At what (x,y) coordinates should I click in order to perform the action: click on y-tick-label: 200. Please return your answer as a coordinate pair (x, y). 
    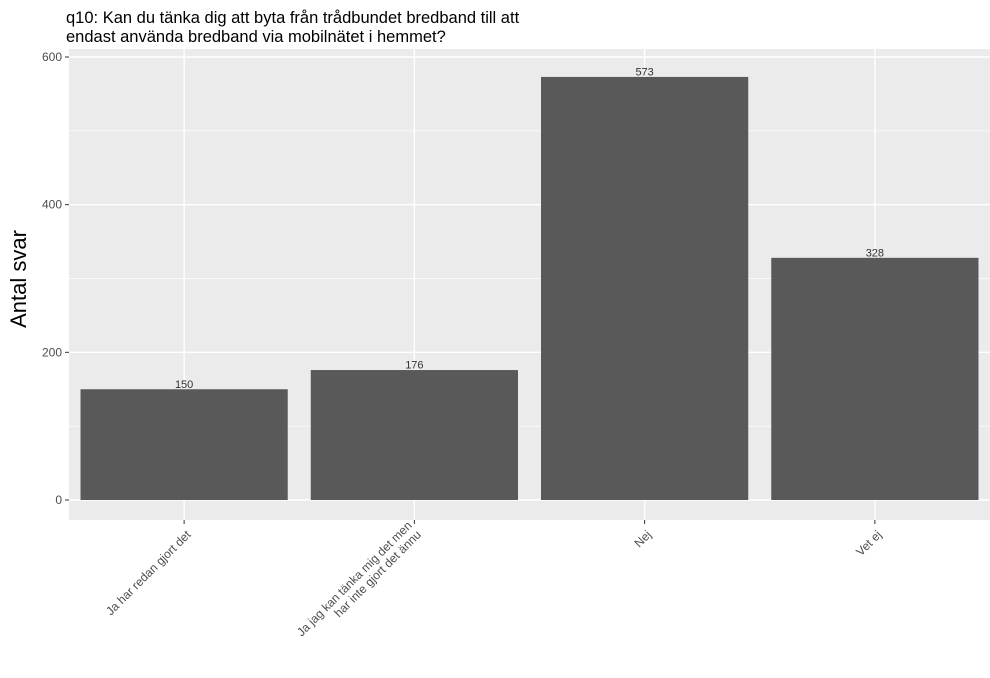
    Looking at the image, I should click on (52, 352).